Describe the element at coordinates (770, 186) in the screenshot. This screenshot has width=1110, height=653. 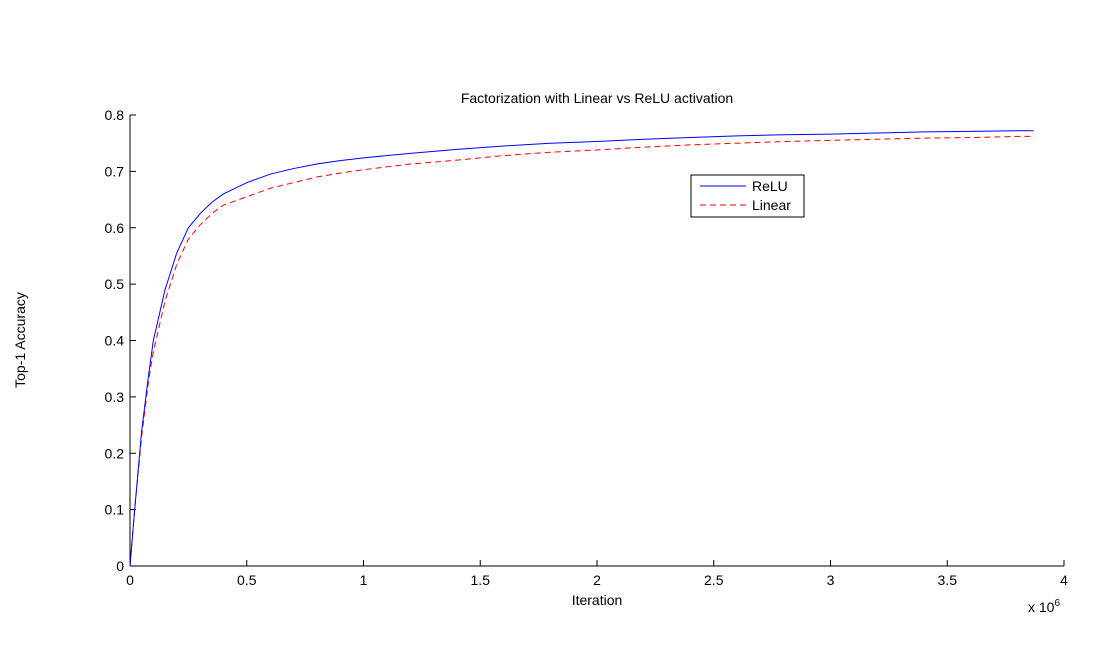
I see `legend-label-relu: ReLU` at that location.